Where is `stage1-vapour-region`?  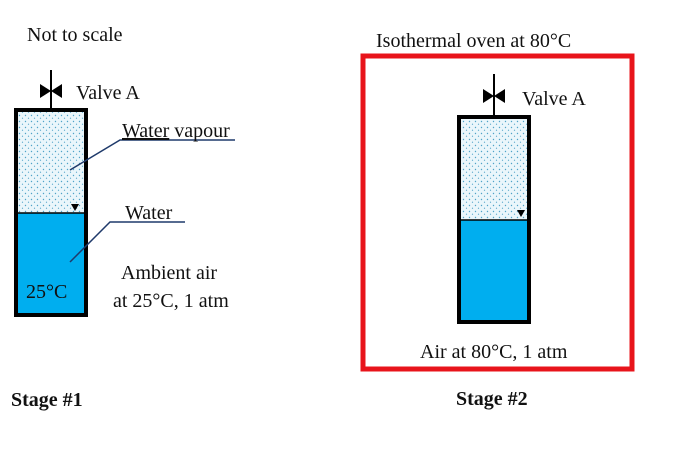 stage1-vapour-region is located at coordinates (51, 161).